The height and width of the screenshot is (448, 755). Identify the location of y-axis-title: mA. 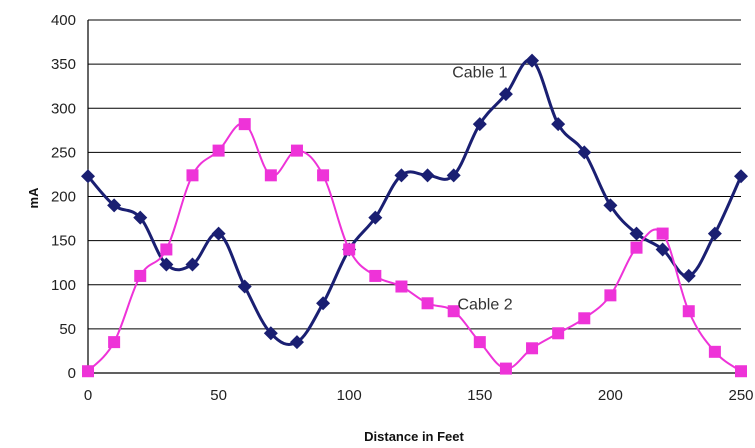
(33, 198).